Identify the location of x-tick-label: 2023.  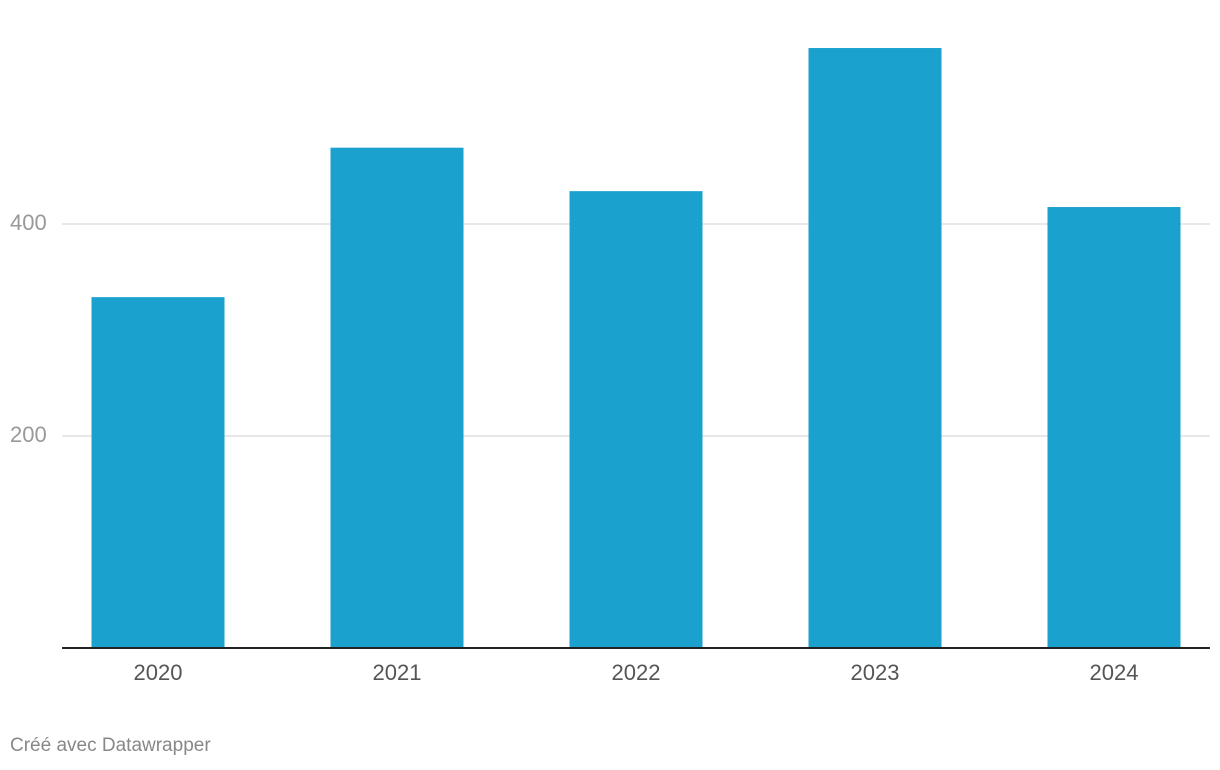
(875, 672).